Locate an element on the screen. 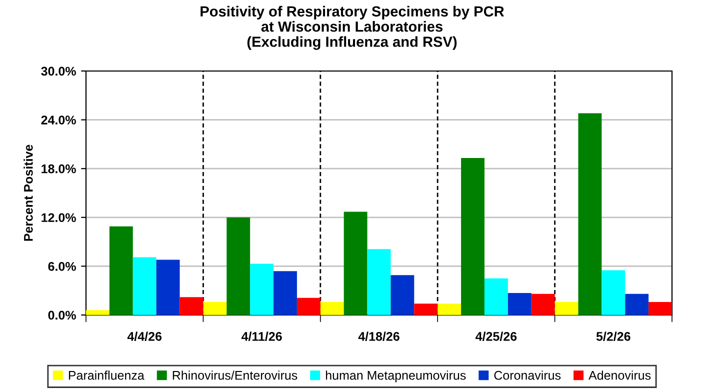 Image resolution: width=704 pixels, height=391 pixels. legend-label: Rhinovirus/Enterovirus is located at coordinates (235, 375).